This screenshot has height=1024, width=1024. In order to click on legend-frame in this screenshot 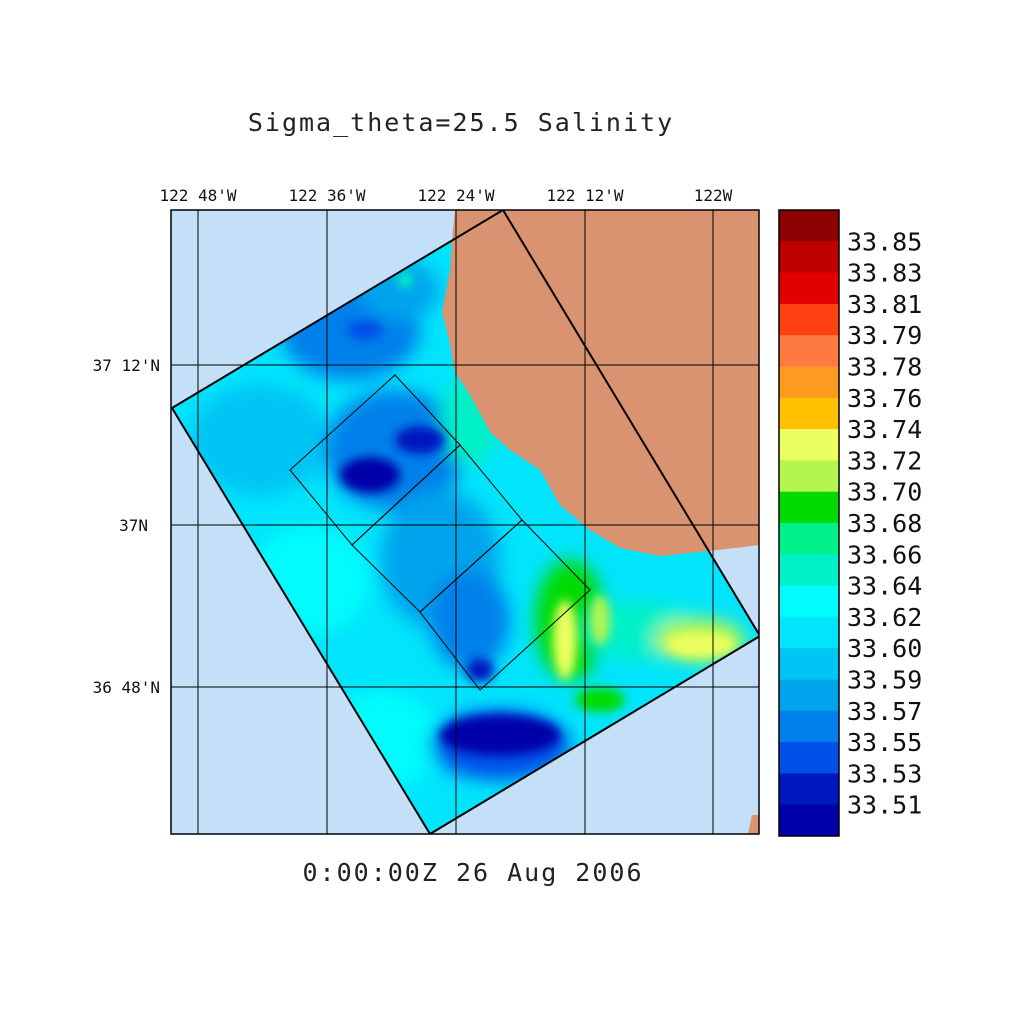, I will do `click(809, 523)`.